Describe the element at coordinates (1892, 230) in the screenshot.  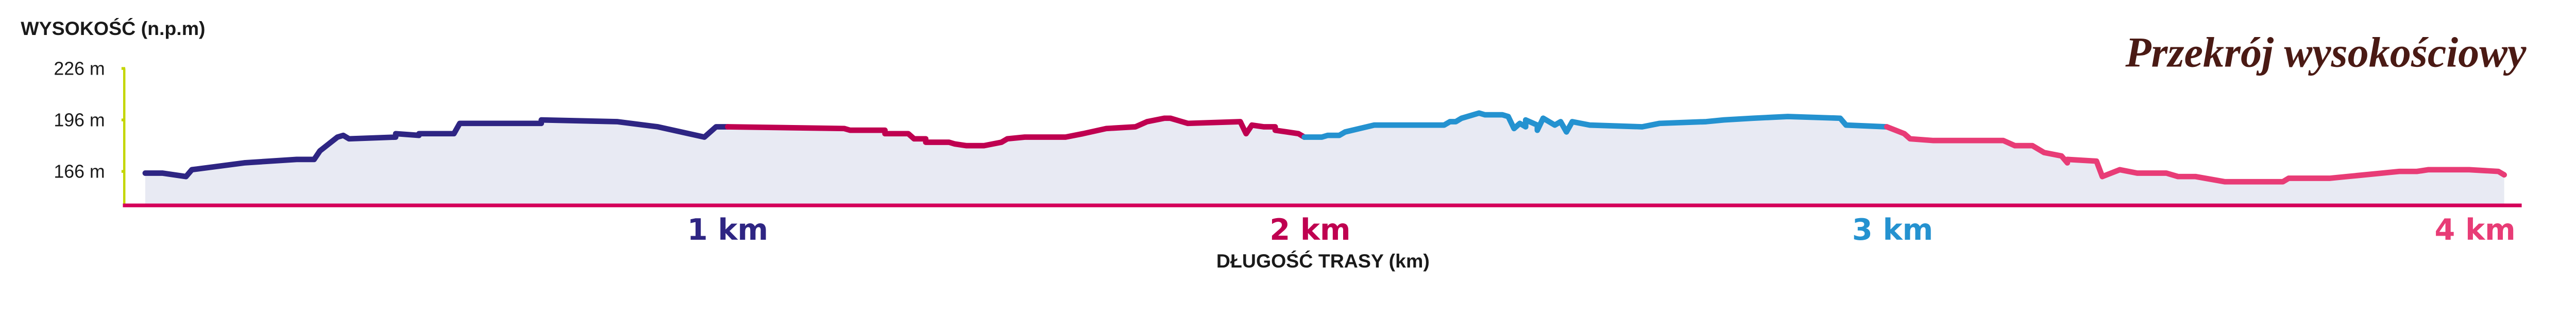
I see `x-tick-label: 3 km` at that location.